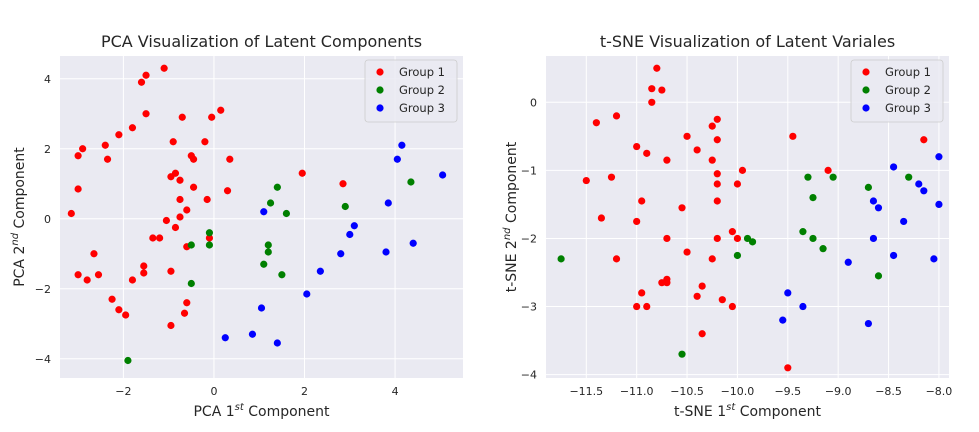 The image size is (979, 432). I want to click on legend-box, so click(897, 91).